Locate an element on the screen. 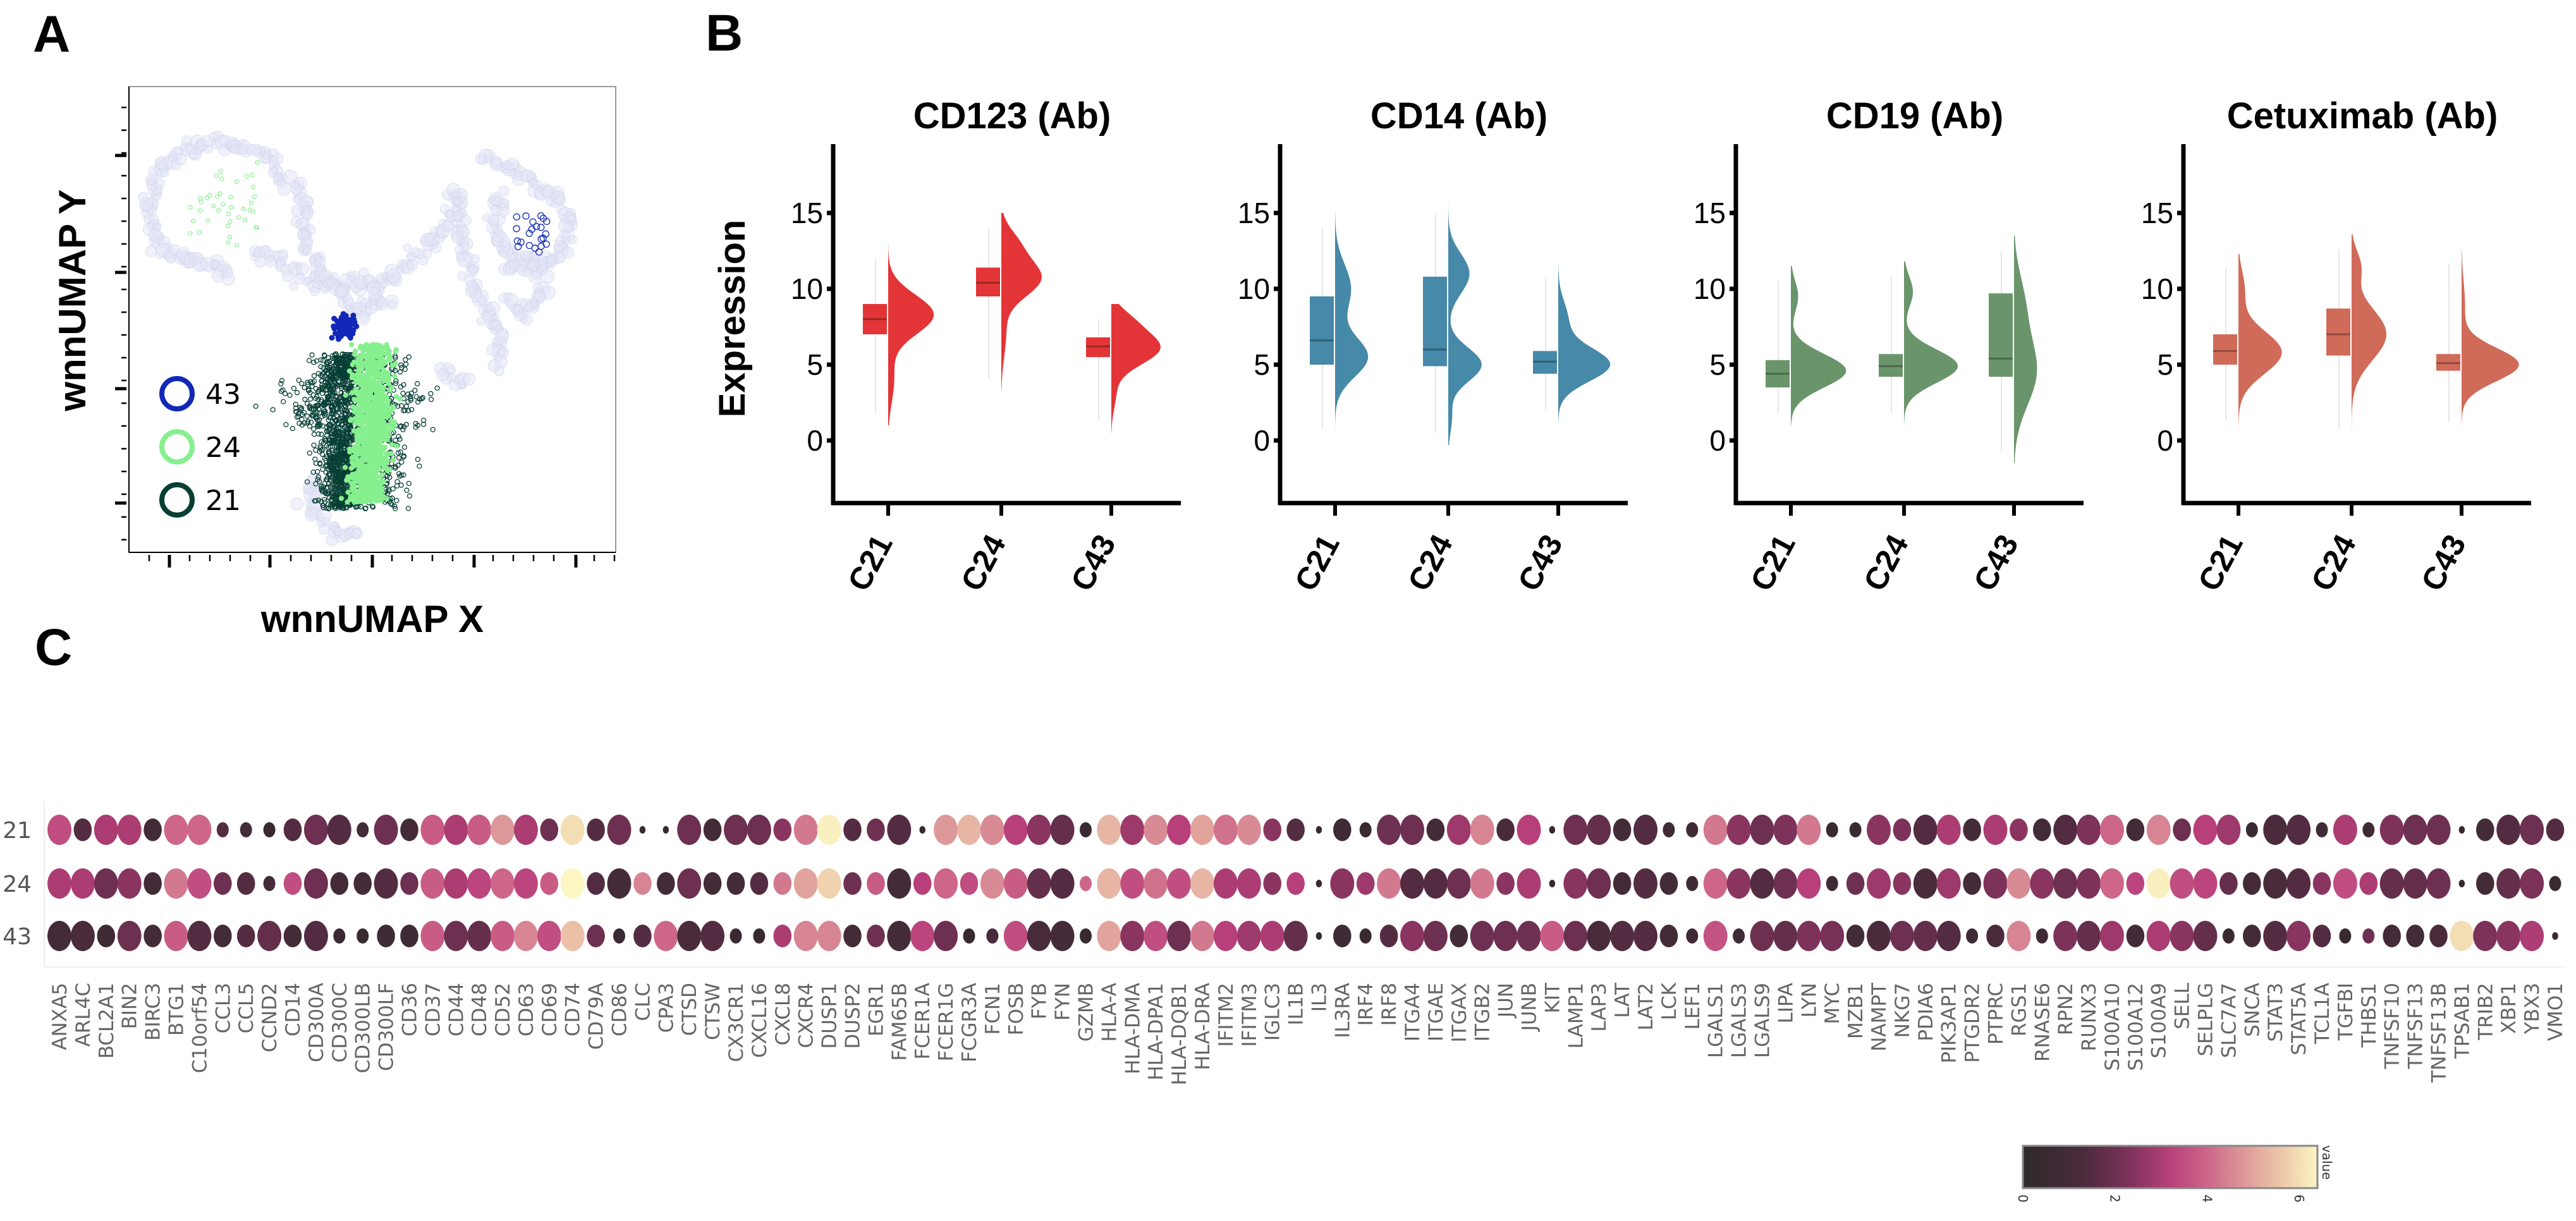  panel-label-c: C is located at coordinates (53, 647).